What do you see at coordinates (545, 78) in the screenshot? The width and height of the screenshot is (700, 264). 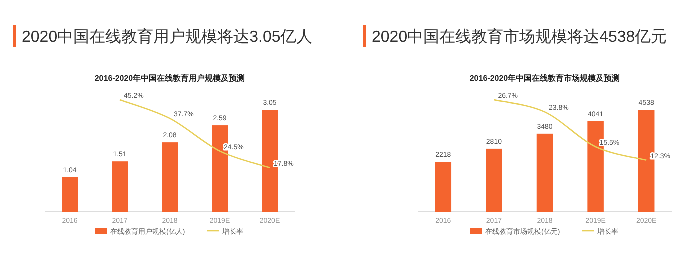 I see `chart-subtitle: 2016-2020年中国在线教育市场规模及预测` at bounding box center [545, 78].